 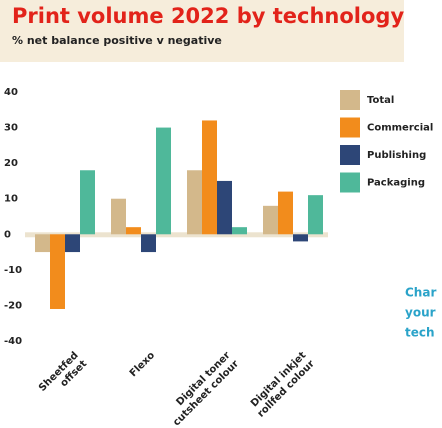 I want to click on annotation: your, so click(x=420, y=313).